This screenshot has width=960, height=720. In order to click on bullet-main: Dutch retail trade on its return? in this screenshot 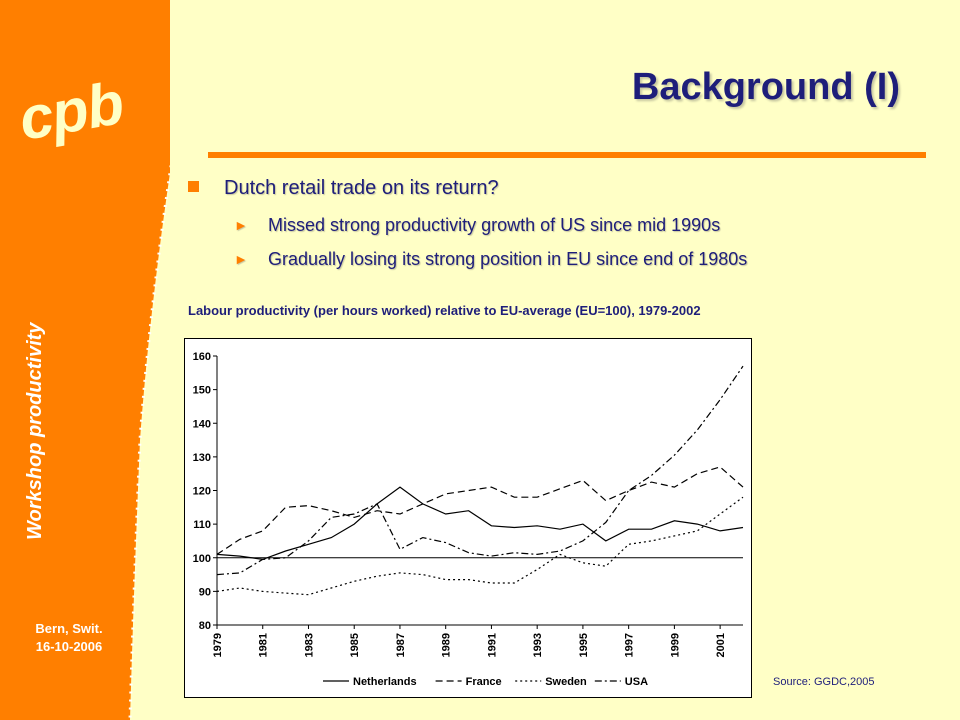, I will do `click(467, 188)`.